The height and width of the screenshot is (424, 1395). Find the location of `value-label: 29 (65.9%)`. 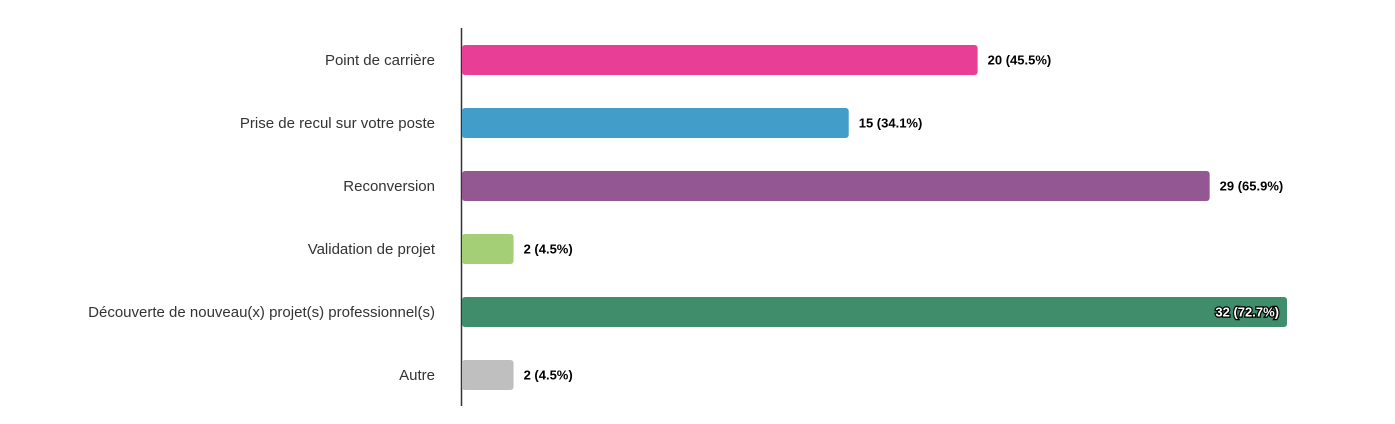

value-label: 29 (65.9%) is located at coordinates (1252, 185).